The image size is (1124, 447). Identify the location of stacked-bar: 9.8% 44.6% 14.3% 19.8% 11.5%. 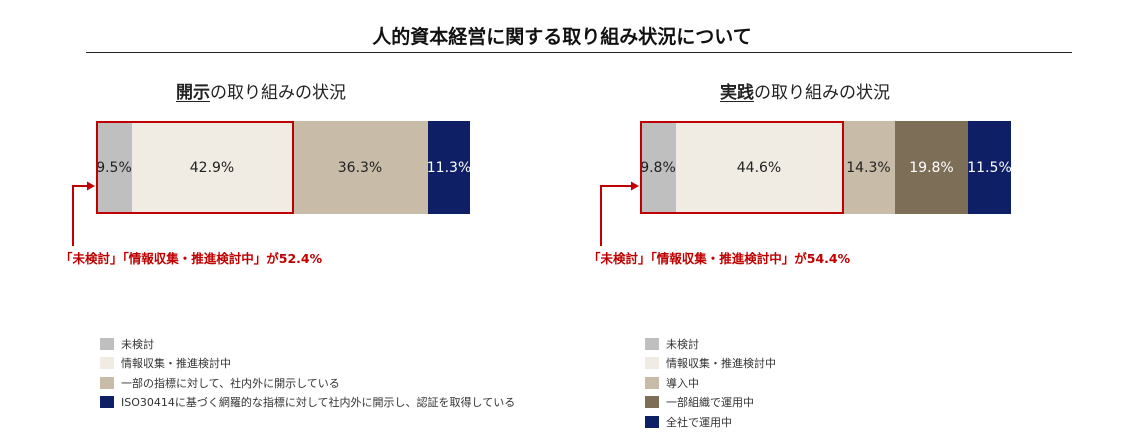
(826, 167).